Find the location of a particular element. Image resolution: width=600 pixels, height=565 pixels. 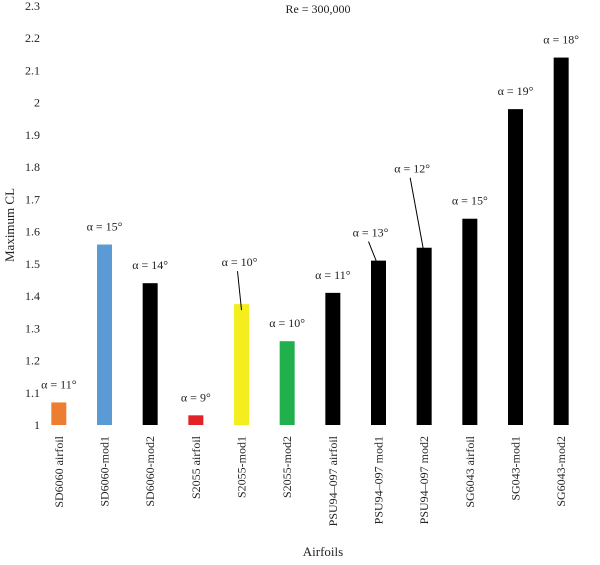

x-tick-label: S2055 airfoil is located at coordinates (196, 467).